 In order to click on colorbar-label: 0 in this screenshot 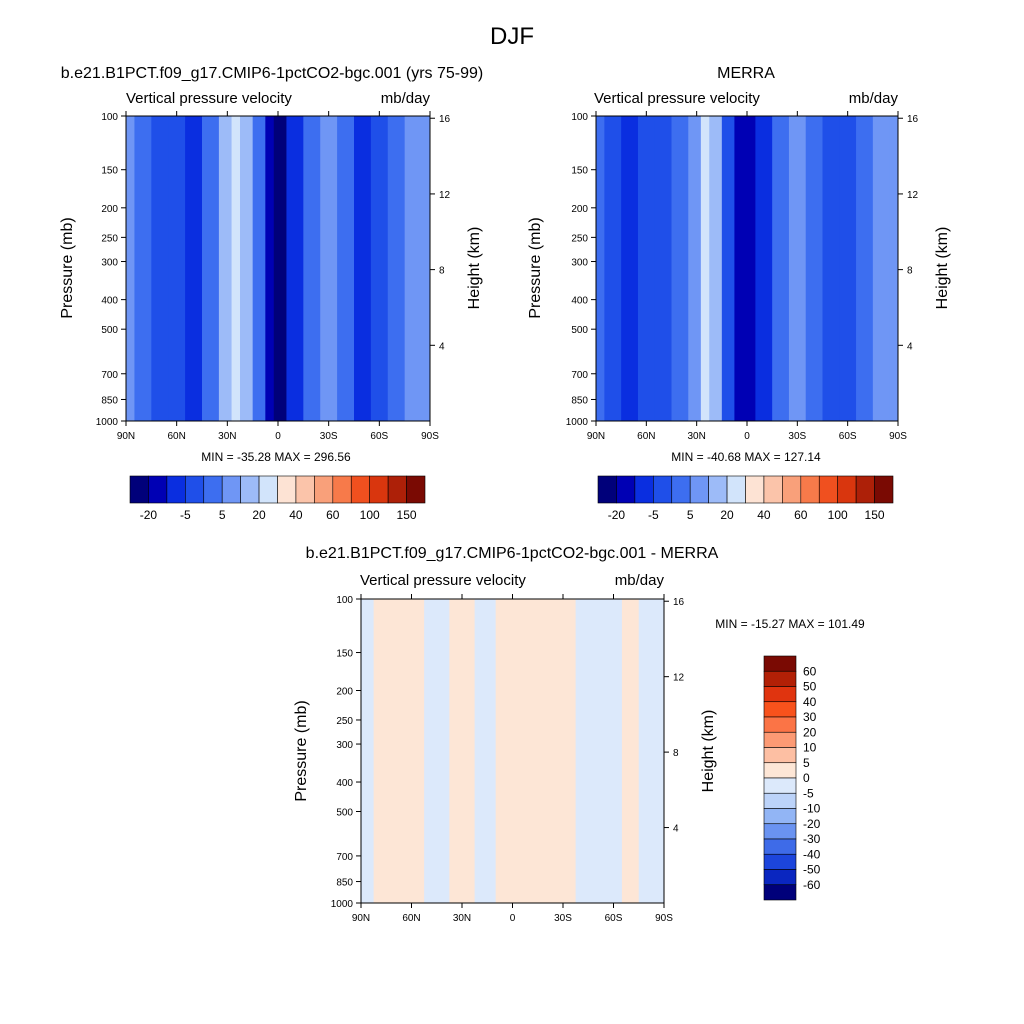, I will do `click(806, 778)`.